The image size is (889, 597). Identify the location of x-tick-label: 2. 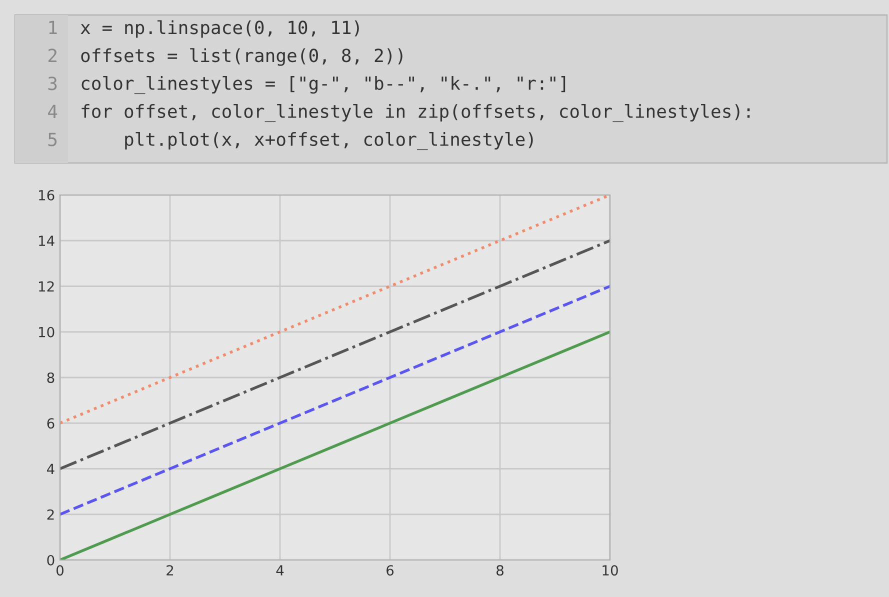
(170, 570).